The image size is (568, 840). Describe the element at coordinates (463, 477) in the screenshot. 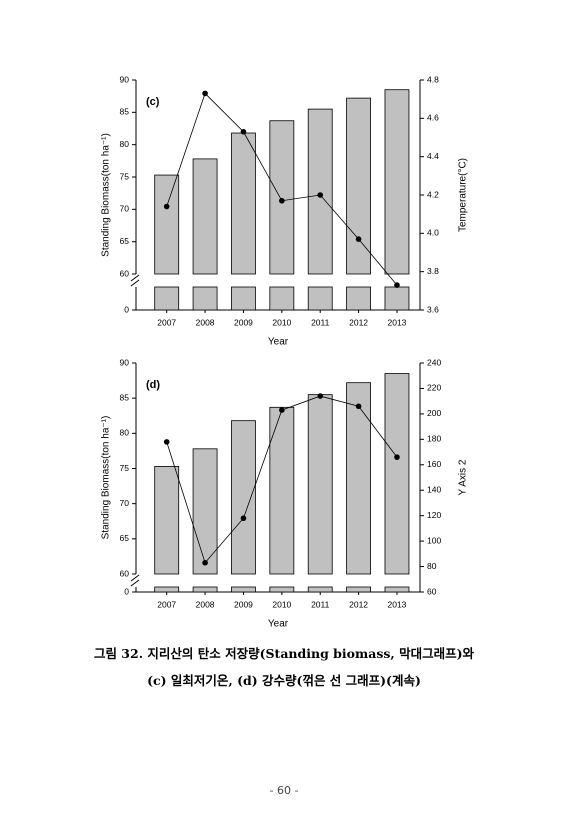

I see `y2-axis-label: Y Axis 2` at that location.